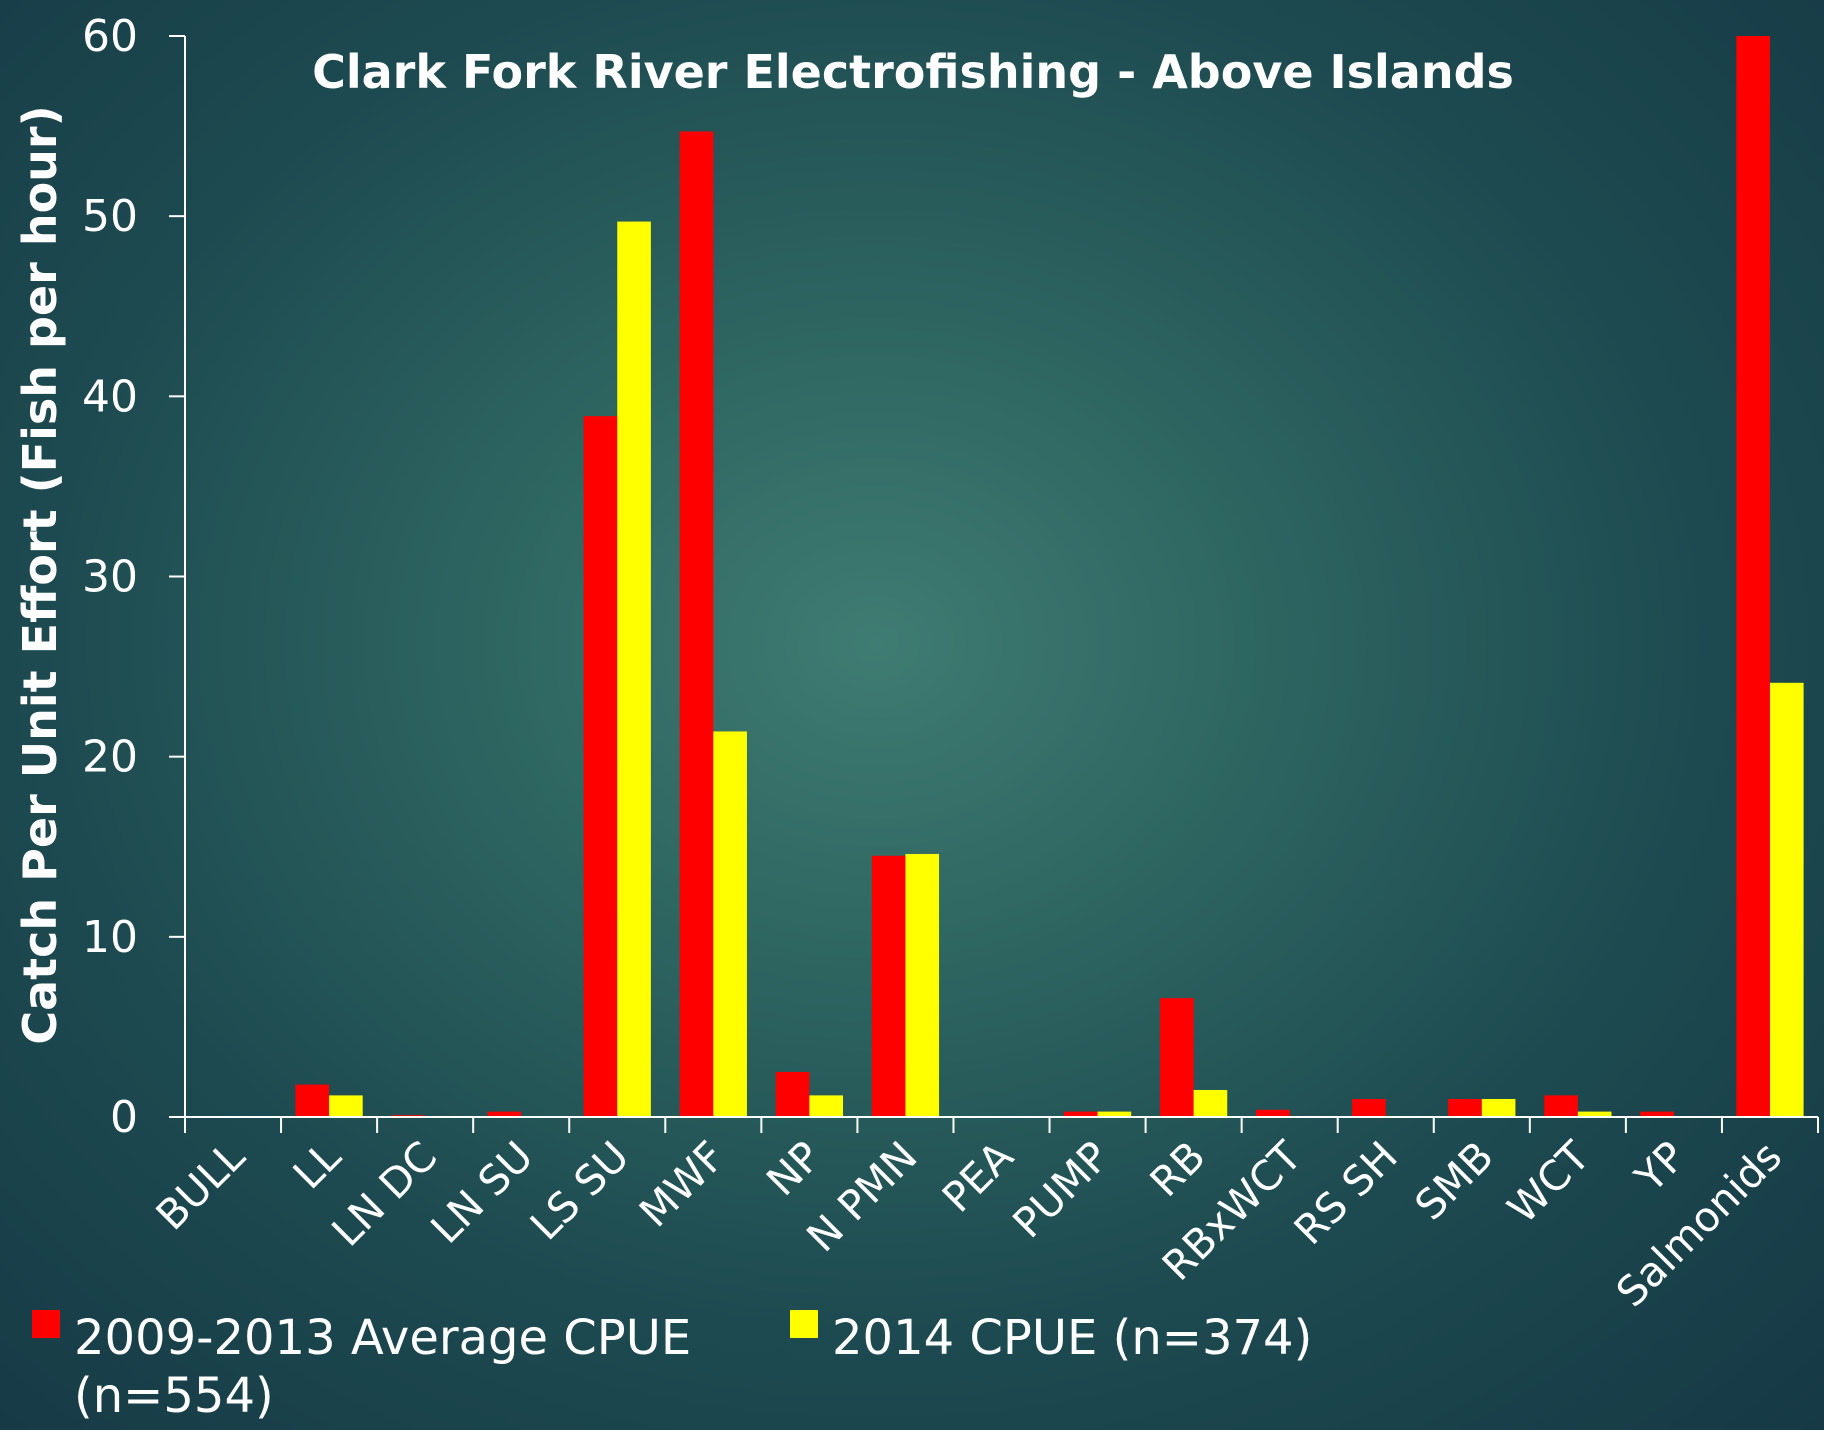  What do you see at coordinates (482, 1192) in the screenshot?
I see `x-tick-label: LN SU` at bounding box center [482, 1192].